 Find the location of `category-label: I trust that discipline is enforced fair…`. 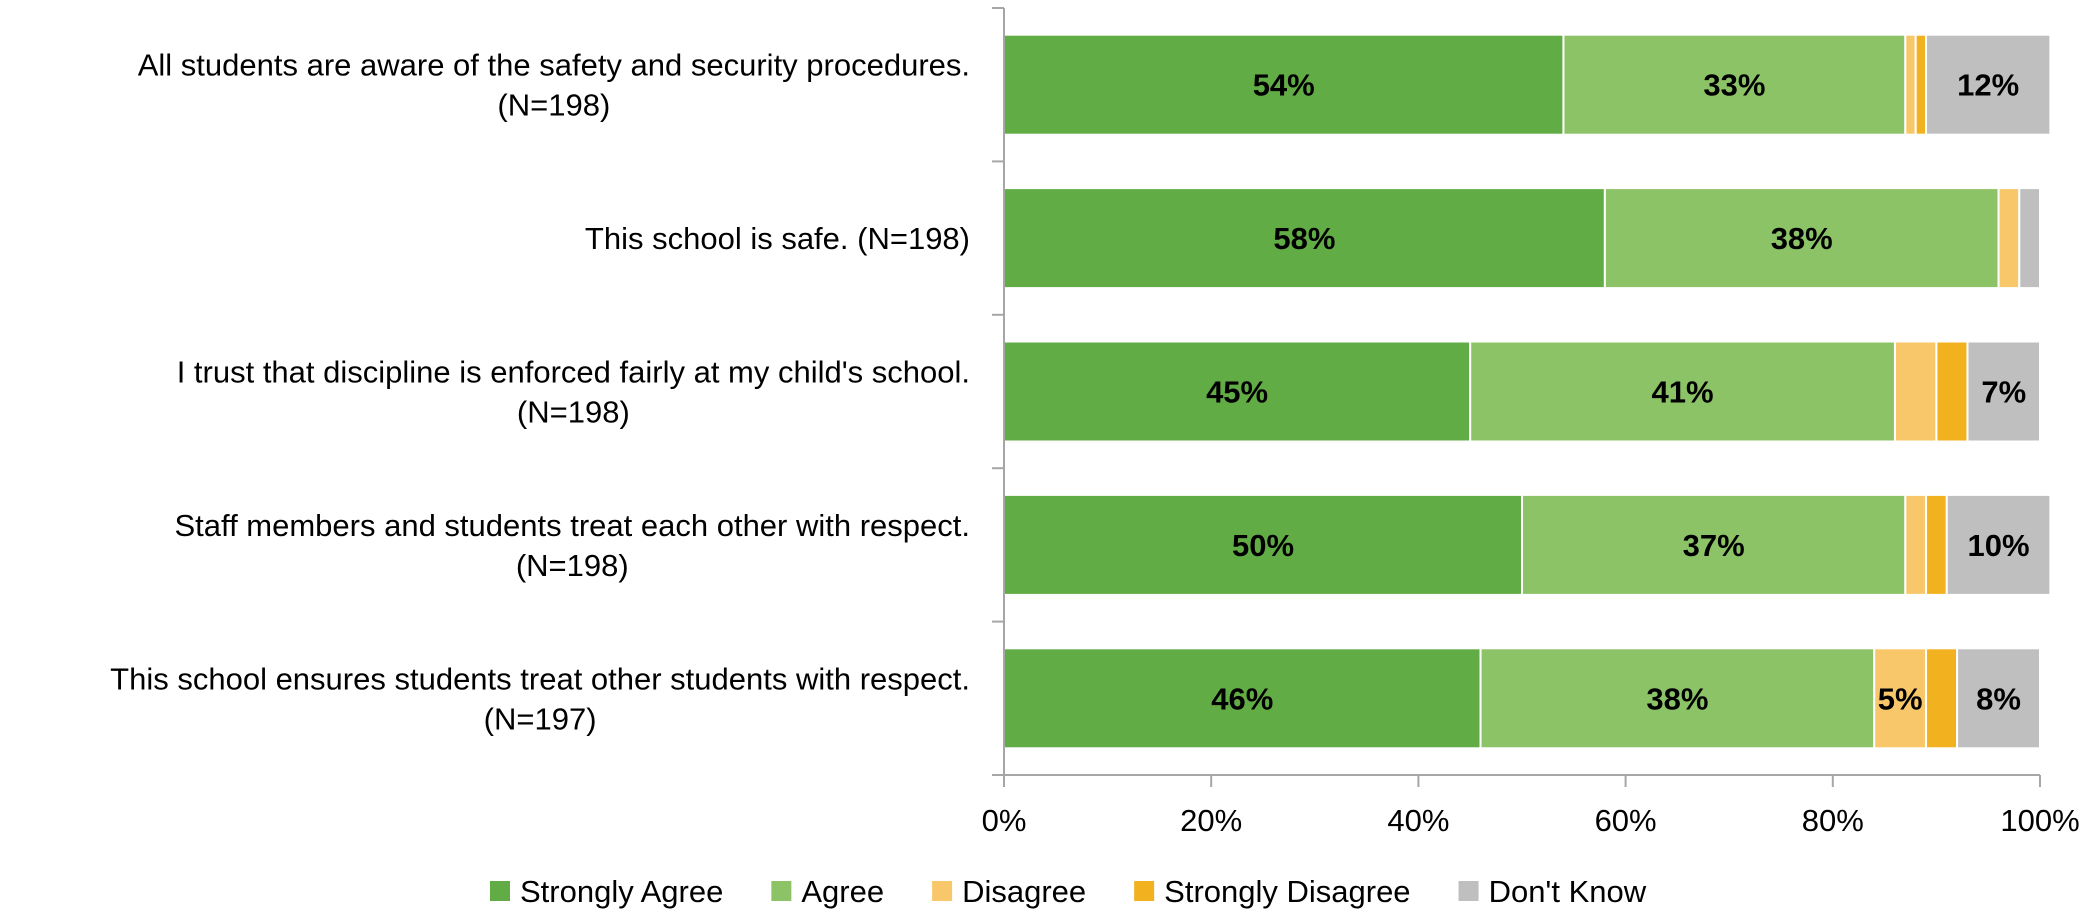

category-label: I trust that discipline is enforced fair… is located at coordinates (573, 372).